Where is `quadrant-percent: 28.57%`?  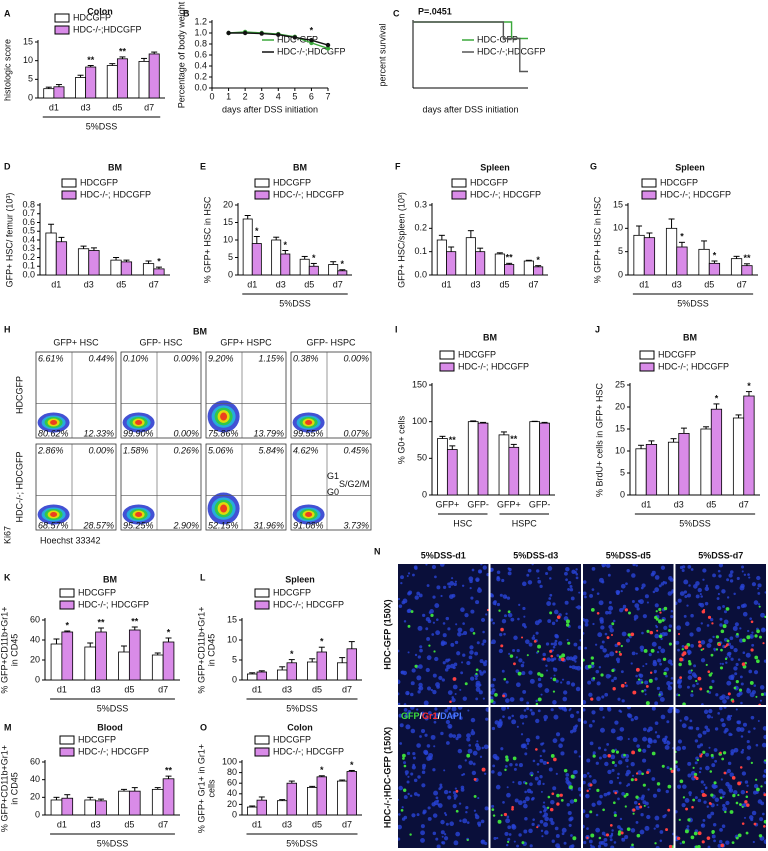
quadrant-percent: 28.57% is located at coordinates (98, 525).